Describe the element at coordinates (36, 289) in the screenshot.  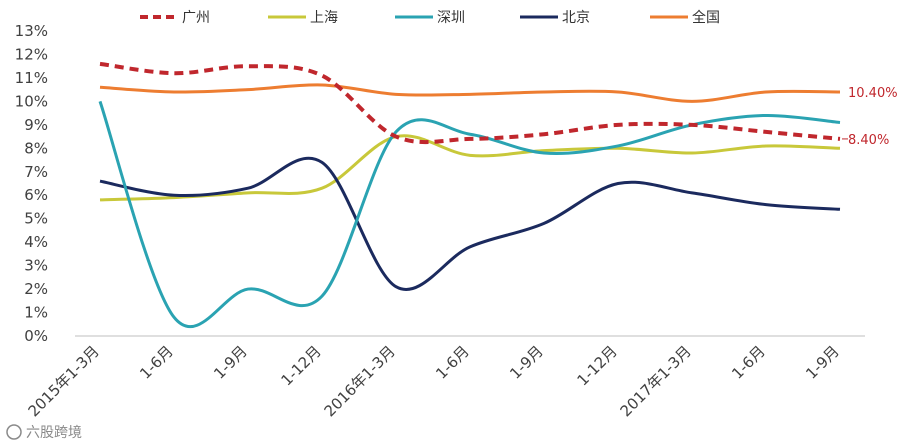
I see `y-tick-label: 2%` at that location.